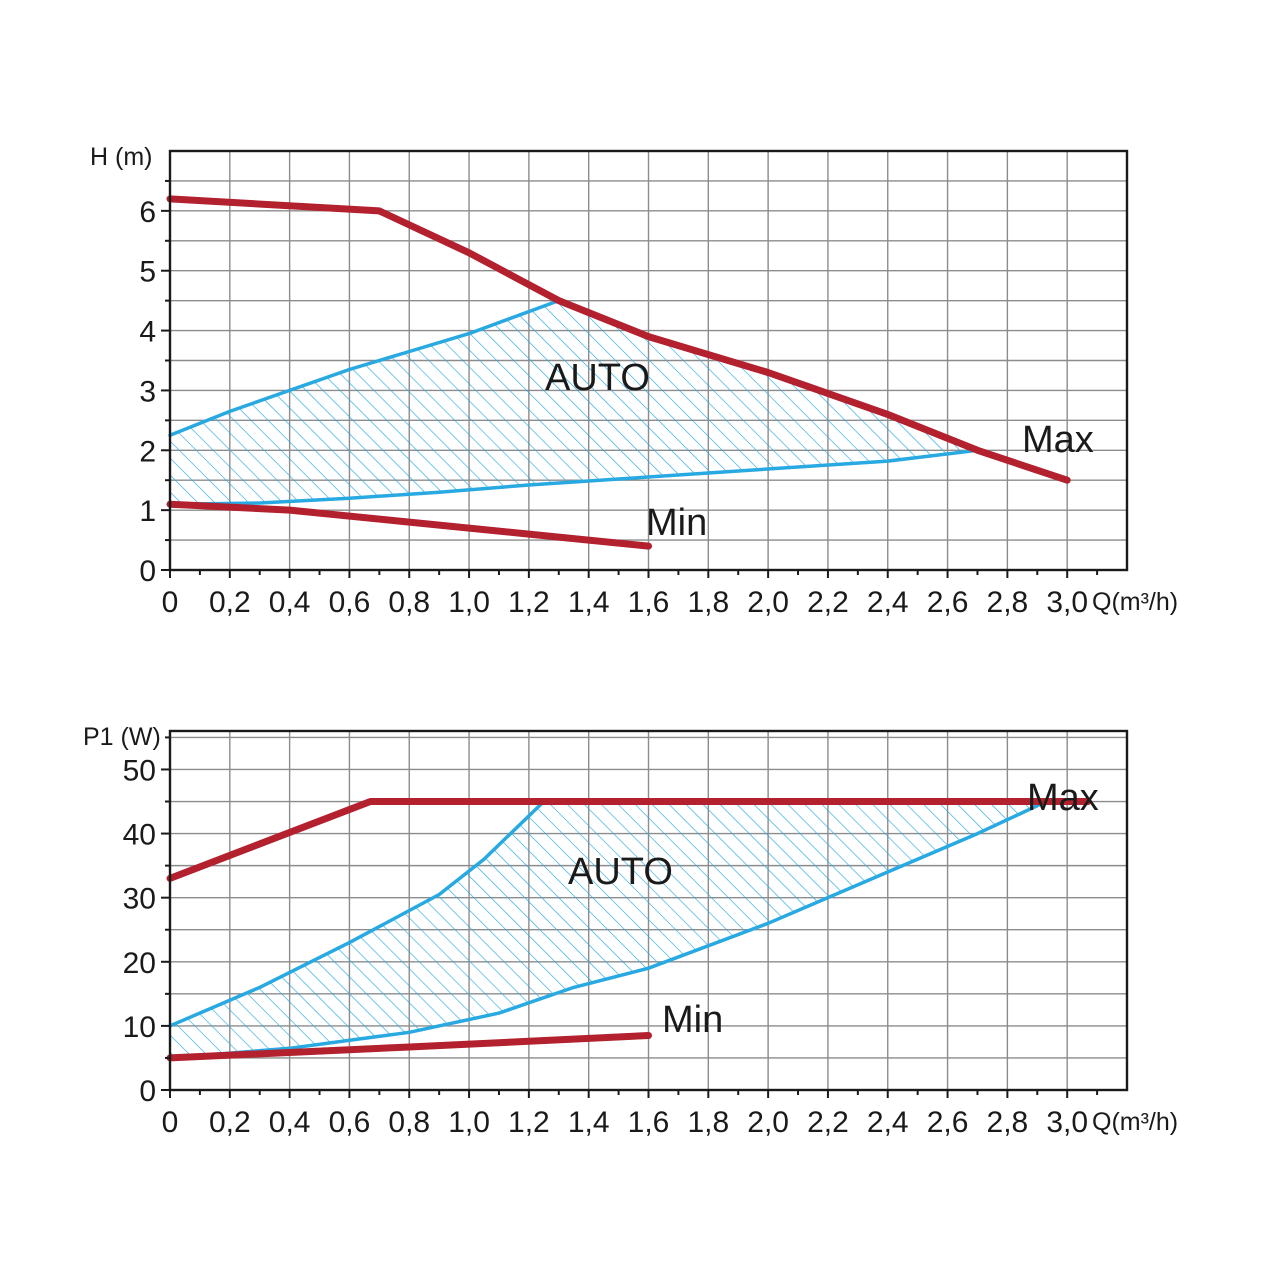 The height and width of the screenshot is (1280, 1280). Describe the element at coordinates (147, 451) in the screenshot. I see `y-tick-label: 2` at that location.